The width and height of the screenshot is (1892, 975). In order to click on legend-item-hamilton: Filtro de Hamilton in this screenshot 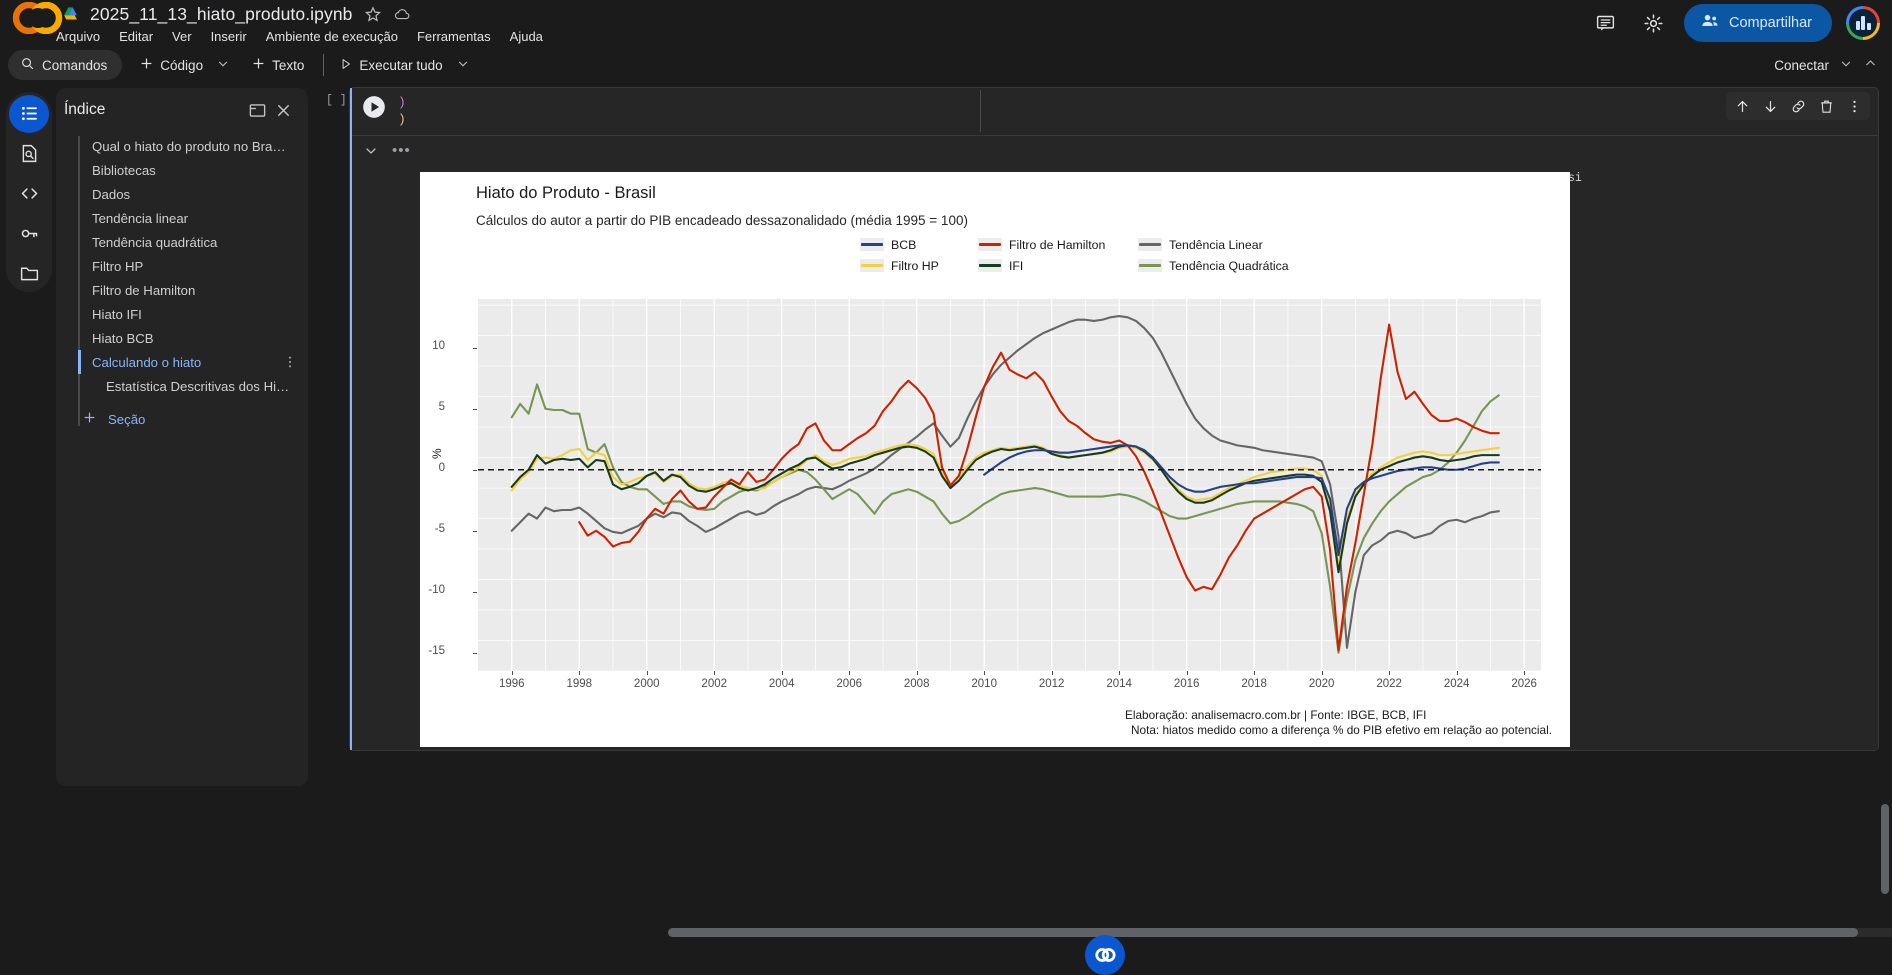, I will do `click(1058, 245)`.